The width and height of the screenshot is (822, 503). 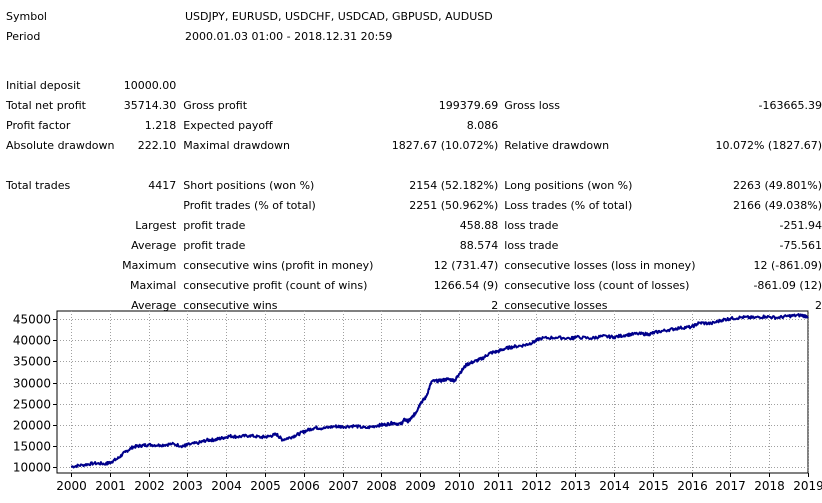 I want to click on y-tick-label: 20000, so click(x=32, y=426).